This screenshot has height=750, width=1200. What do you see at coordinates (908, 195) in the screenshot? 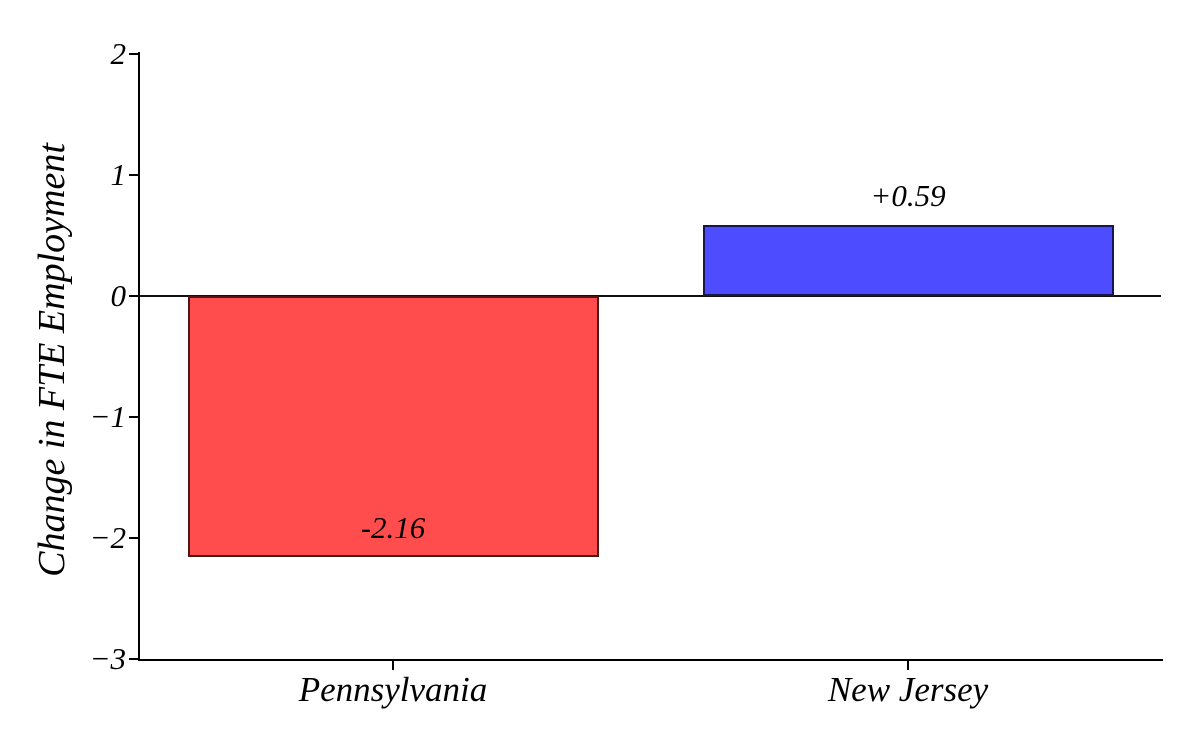
I see `bar-value-label: +0.59` at bounding box center [908, 195].